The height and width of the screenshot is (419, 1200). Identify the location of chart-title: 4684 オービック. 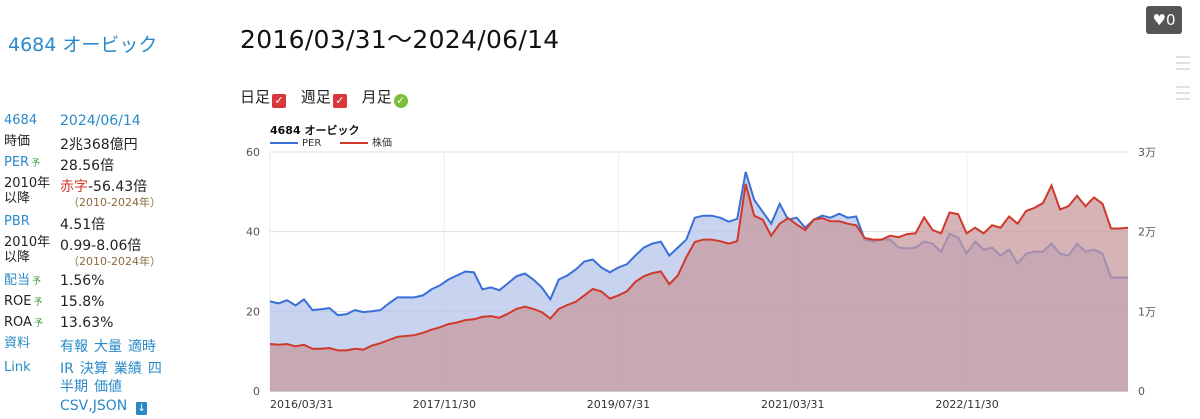
(314, 130).